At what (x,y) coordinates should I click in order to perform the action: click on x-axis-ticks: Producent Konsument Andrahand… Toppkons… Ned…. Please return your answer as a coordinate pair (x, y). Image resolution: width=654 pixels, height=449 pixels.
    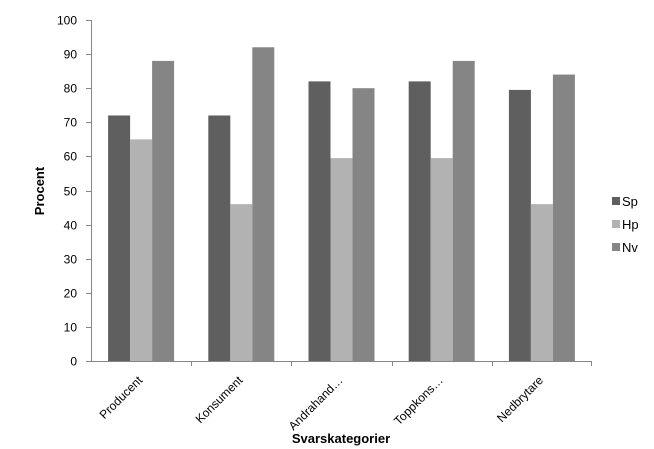
    Looking at the image, I should click on (344, 397).